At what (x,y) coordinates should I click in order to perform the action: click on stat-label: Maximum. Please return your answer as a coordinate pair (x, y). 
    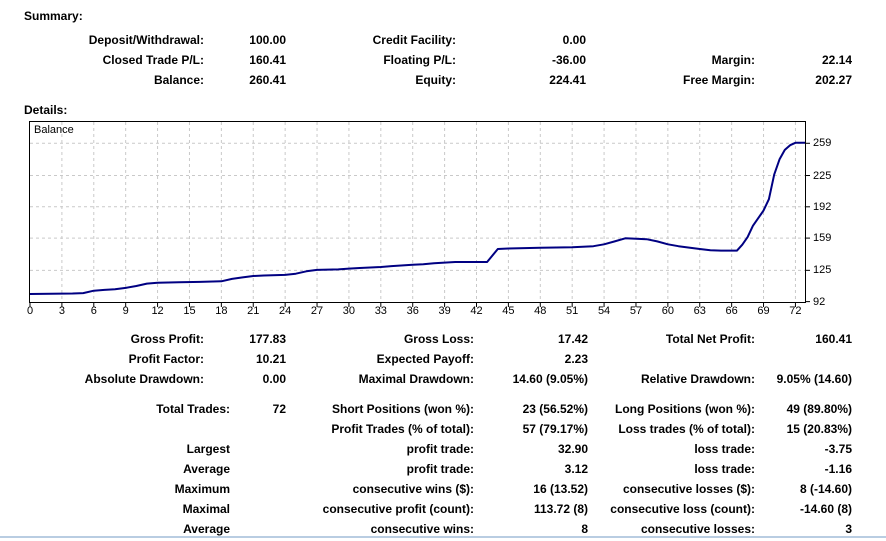
    Looking at the image, I should click on (202, 489).